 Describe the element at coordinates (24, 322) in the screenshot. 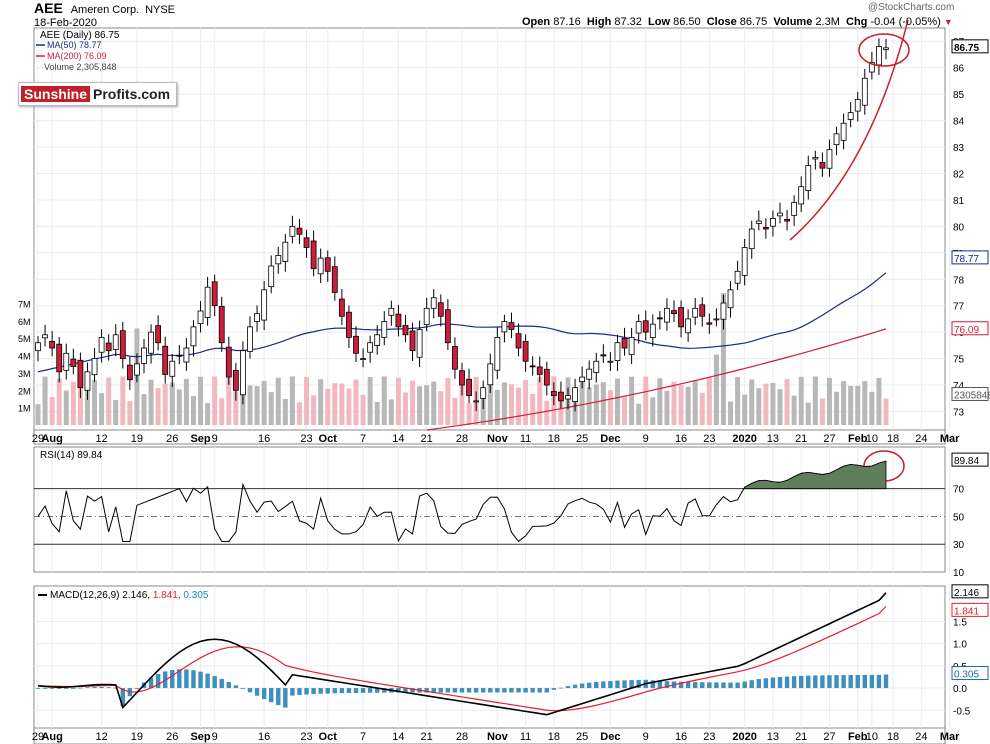

I see `volume-tick-label: 6M` at that location.